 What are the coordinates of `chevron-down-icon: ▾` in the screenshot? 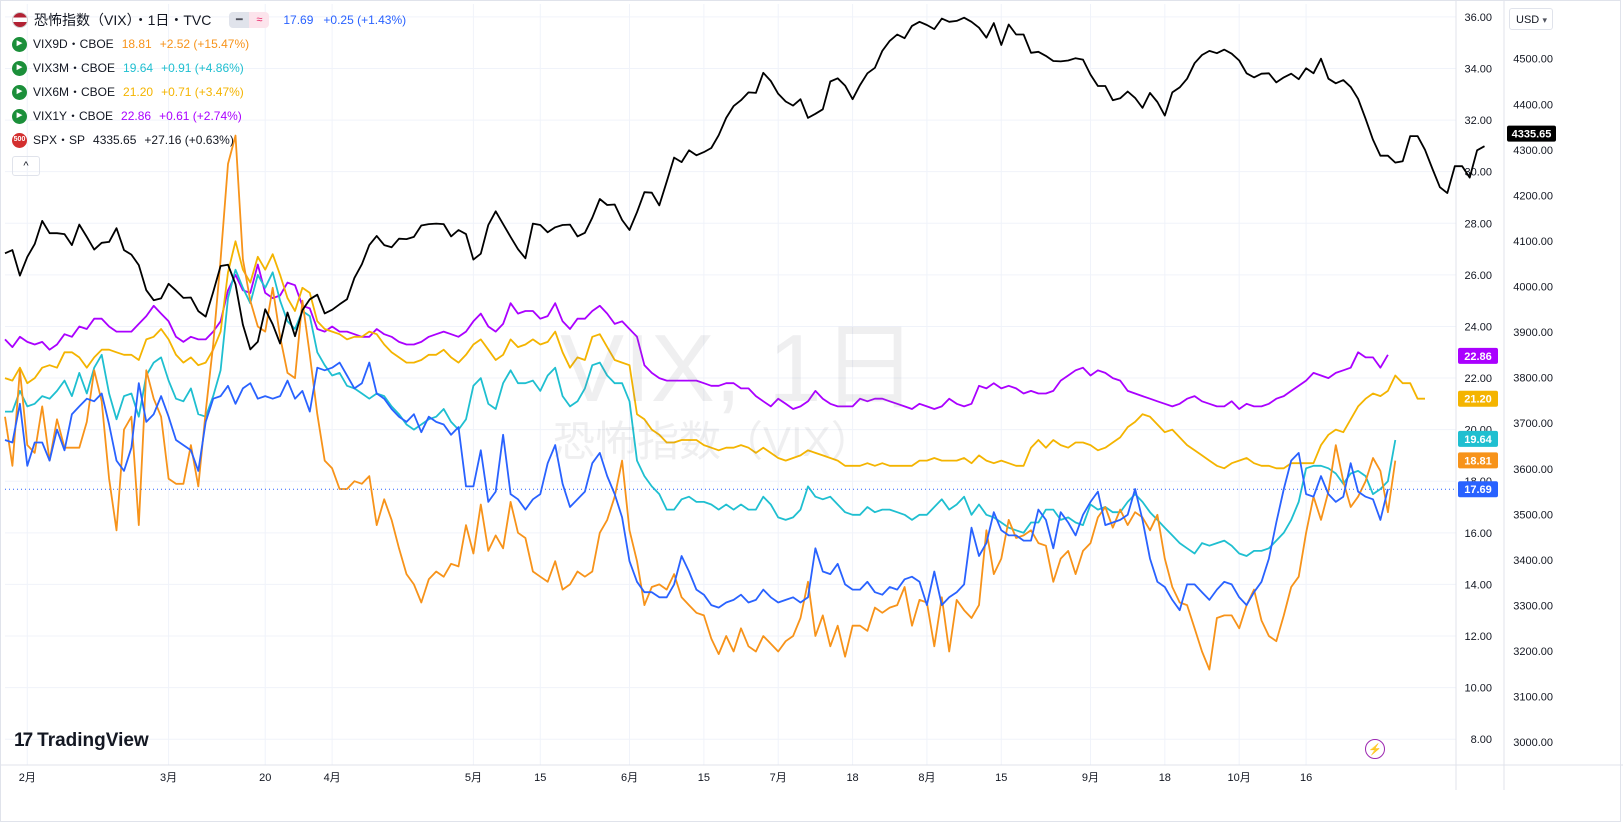 It's located at (1544, 20).